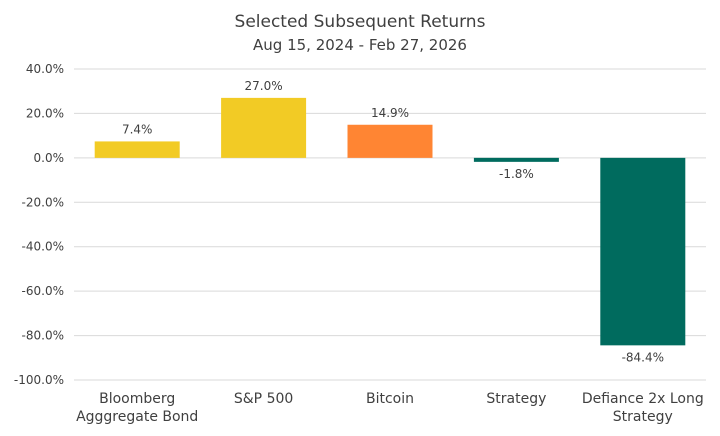  Describe the element at coordinates (45, 113) in the screenshot. I see `y-tick-label: 20.0%` at that location.